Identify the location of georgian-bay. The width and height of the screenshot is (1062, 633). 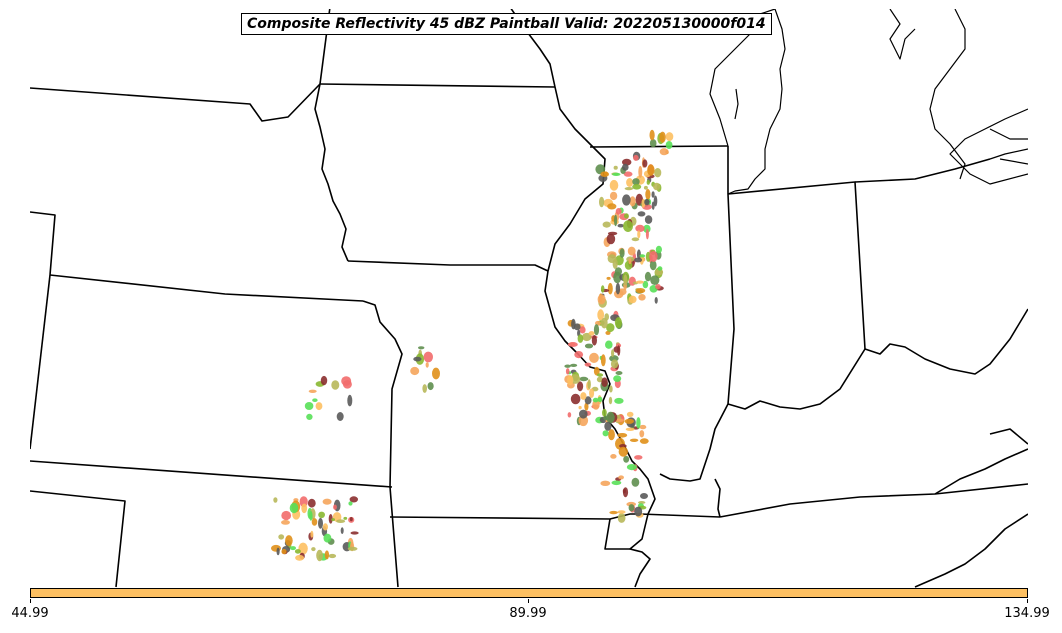
(902, 34).